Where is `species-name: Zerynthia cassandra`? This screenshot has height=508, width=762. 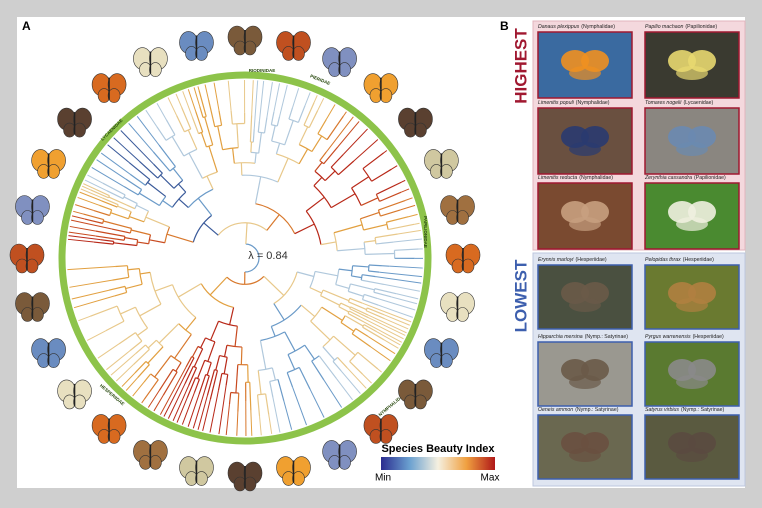 species-name: Zerynthia cassandra is located at coordinates (668, 178).